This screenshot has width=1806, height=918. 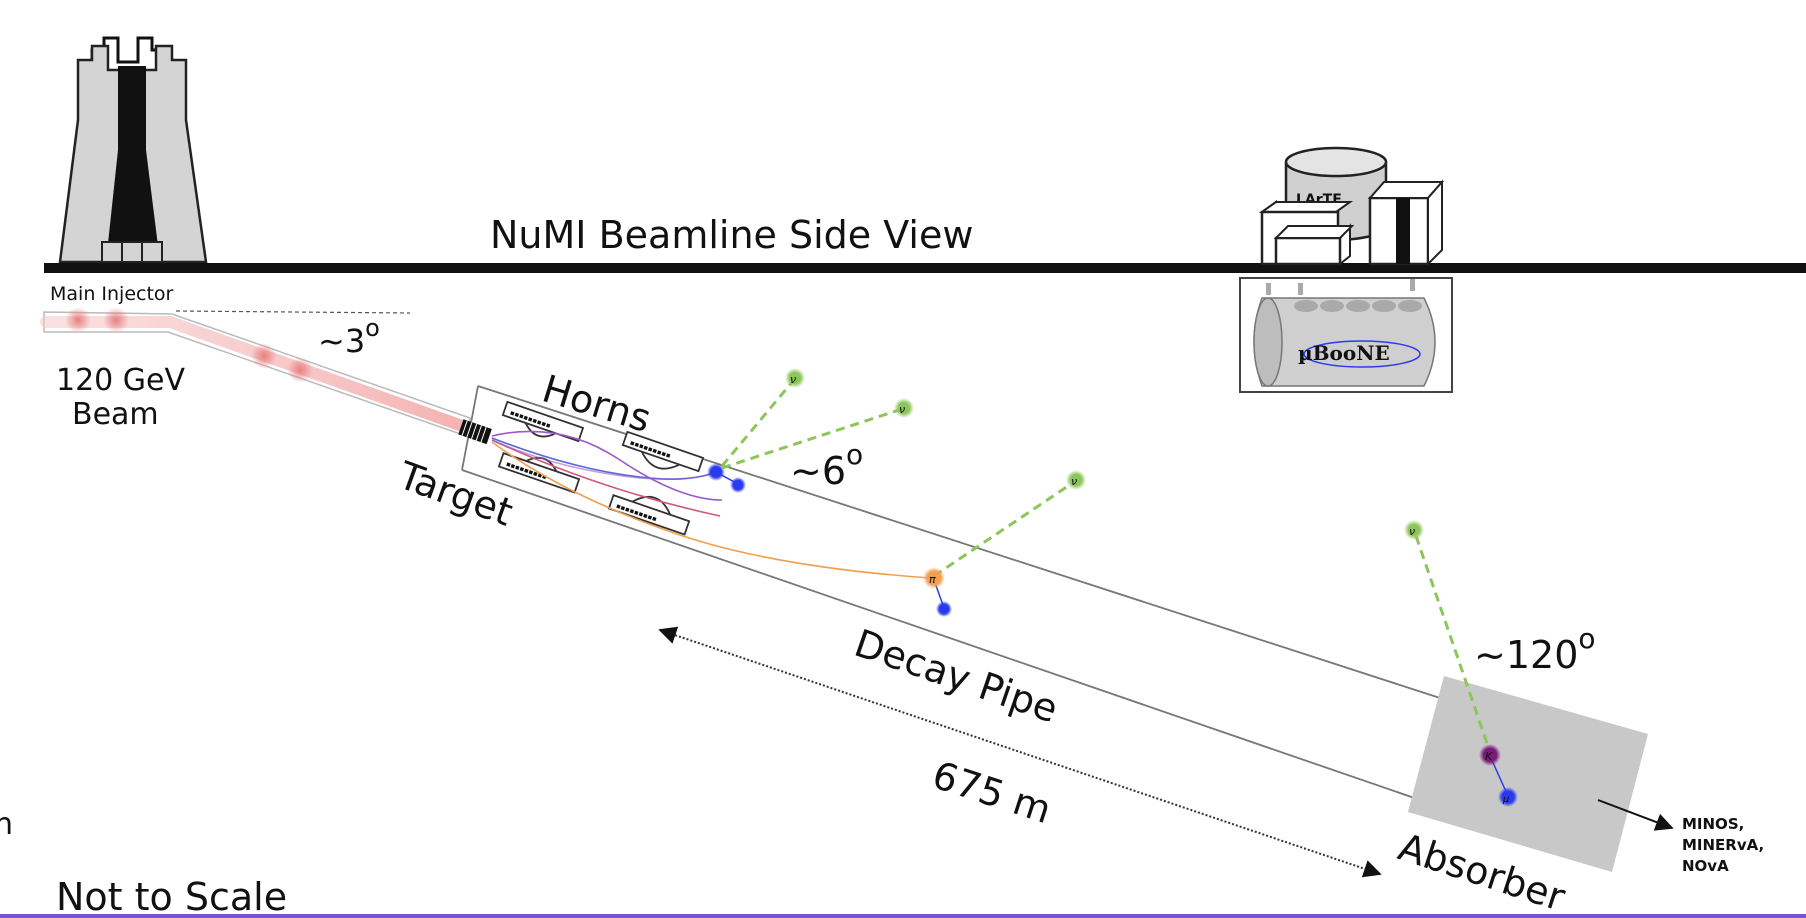 What do you see at coordinates (341, 341) in the screenshot?
I see `injector-angle-value: ~3` at bounding box center [341, 341].